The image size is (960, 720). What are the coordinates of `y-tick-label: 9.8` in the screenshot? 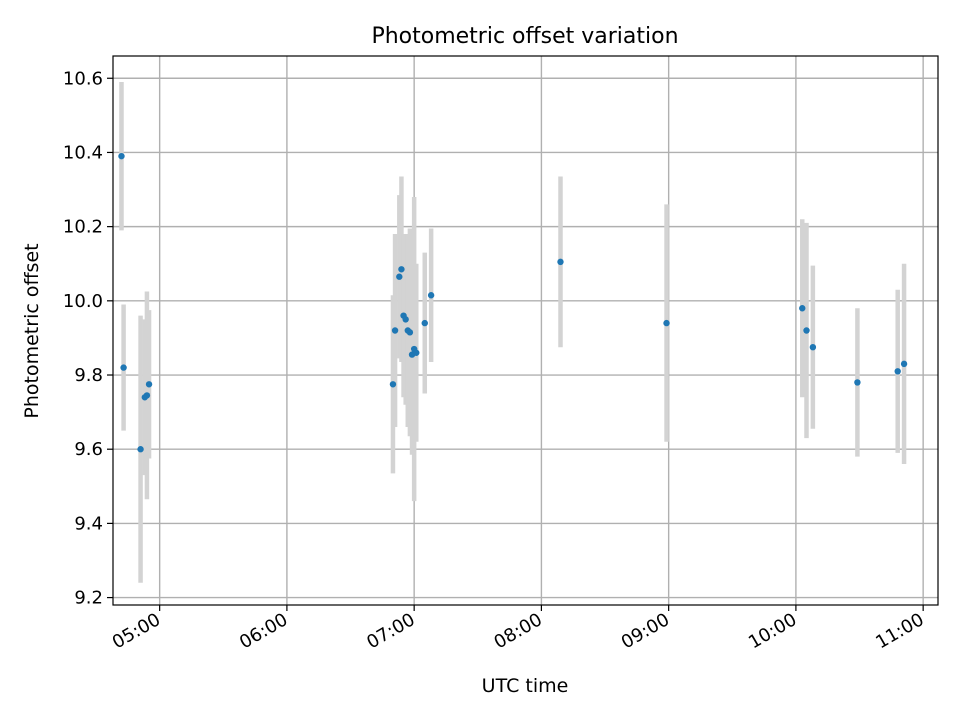 It's located at (88, 375).